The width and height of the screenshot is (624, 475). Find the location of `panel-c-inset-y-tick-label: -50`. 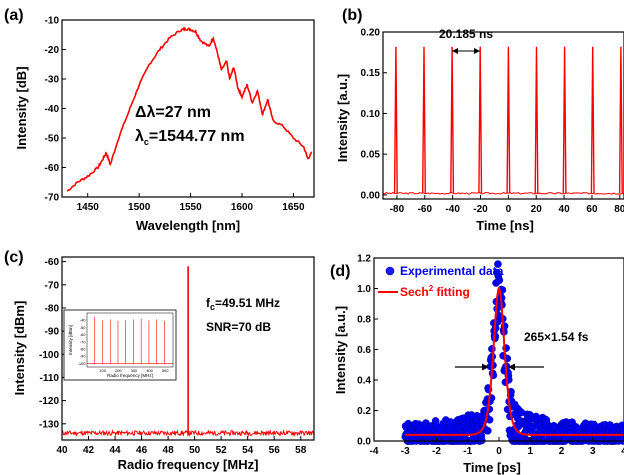

panel-c-inset-y-tick-label: -50 is located at coordinates (83, 327).